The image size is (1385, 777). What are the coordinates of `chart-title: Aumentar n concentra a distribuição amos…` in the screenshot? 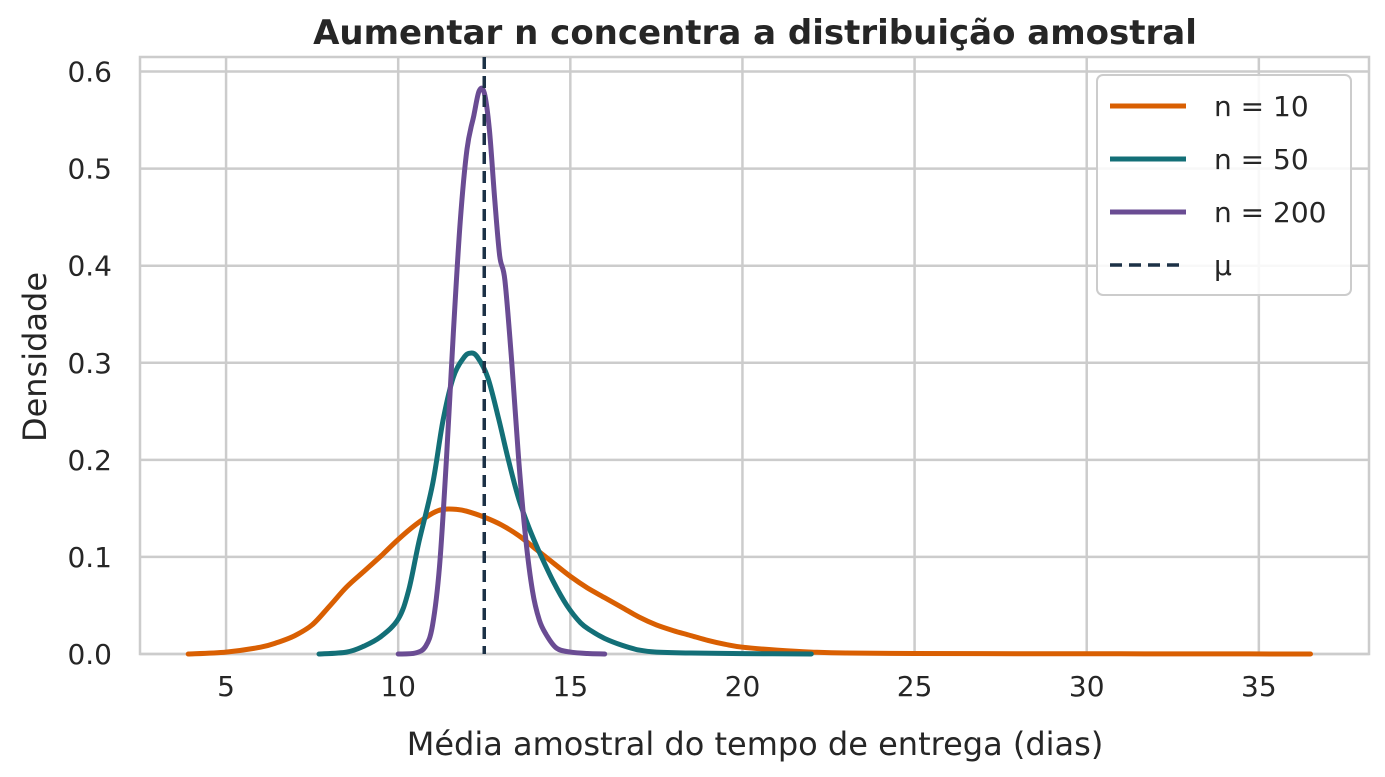 It's located at (755, 33).